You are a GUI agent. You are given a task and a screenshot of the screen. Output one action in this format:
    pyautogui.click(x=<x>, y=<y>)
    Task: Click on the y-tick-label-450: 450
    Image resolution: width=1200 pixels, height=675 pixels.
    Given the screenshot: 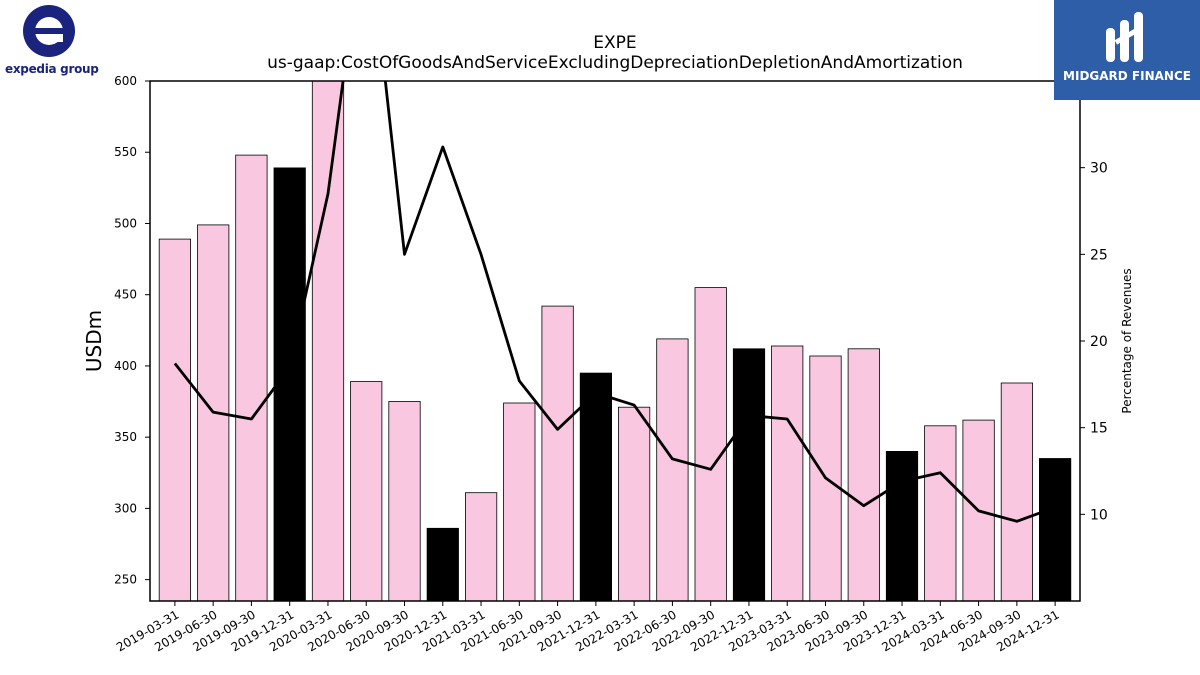 What is the action you would take?
    pyautogui.click(x=125, y=295)
    